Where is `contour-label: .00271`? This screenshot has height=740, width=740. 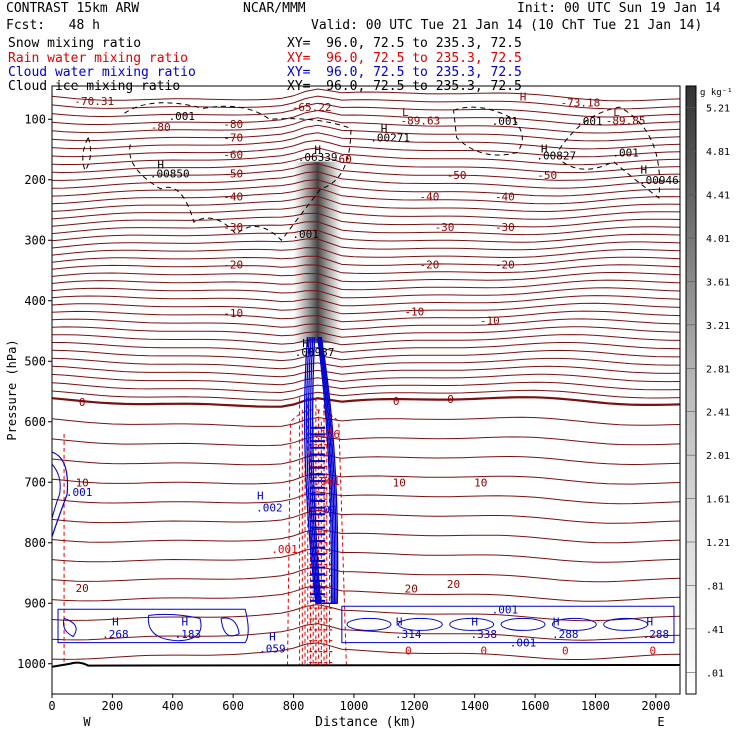 contour-label: .00271 is located at coordinates (390, 137).